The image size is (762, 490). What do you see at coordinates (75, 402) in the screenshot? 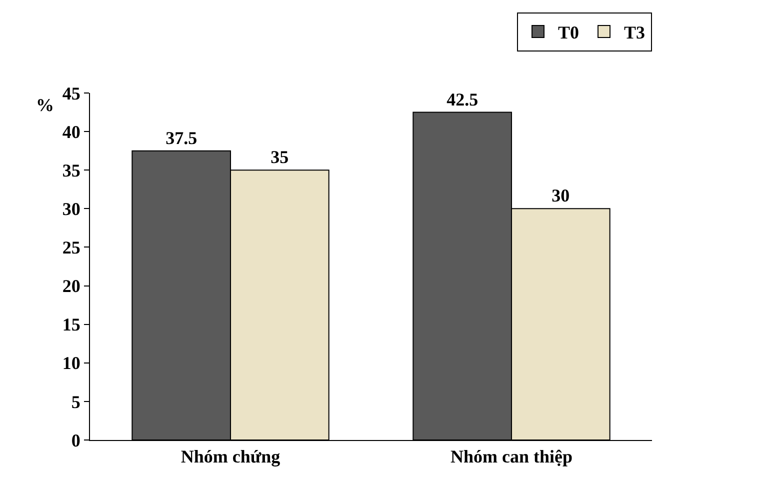
I see `y-tick-label: 5` at bounding box center [75, 402].